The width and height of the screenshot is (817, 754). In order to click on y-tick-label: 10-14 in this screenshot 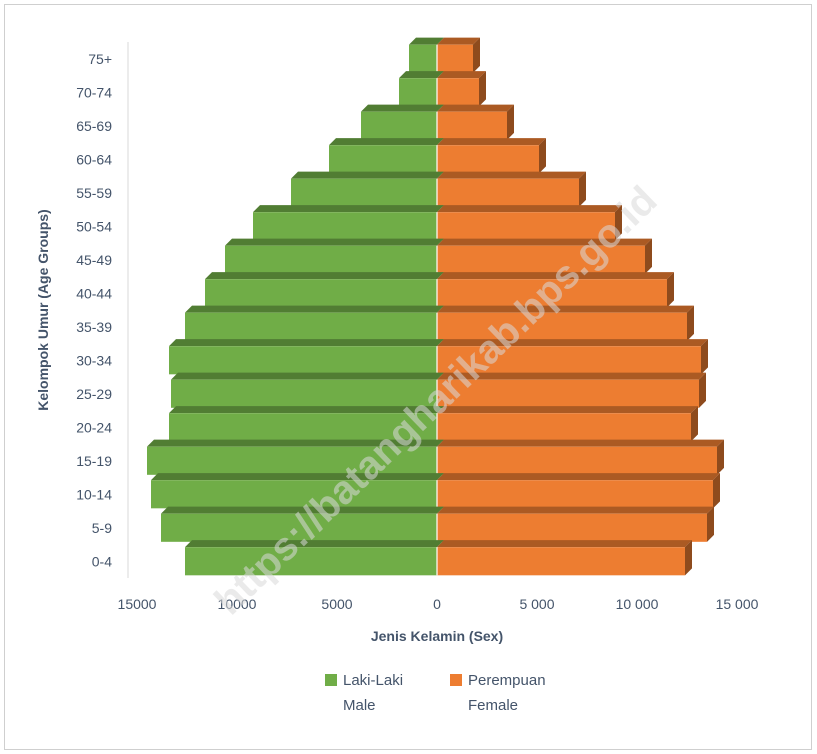, I will do `click(94, 494)`.